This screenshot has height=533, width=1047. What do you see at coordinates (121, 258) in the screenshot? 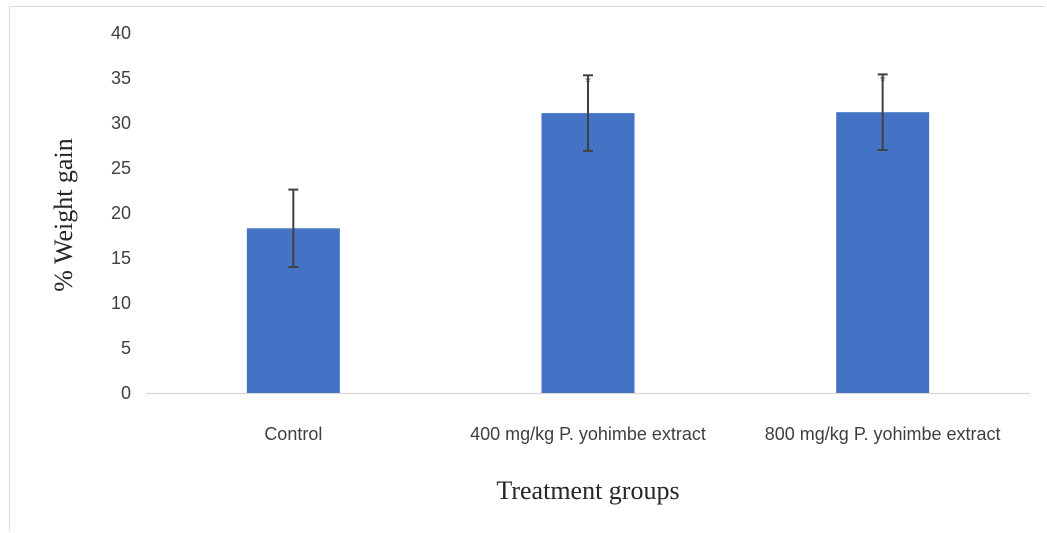
I see `y-tick-label: 15` at bounding box center [121, 258].